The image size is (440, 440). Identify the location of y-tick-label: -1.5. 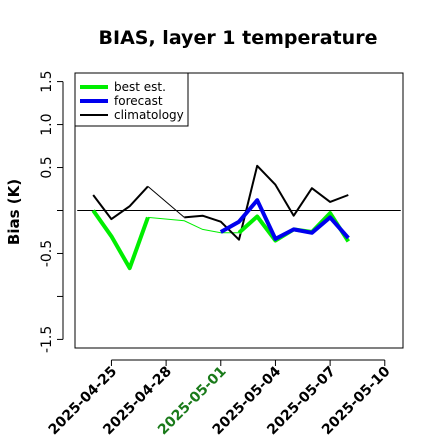
(47, 339).